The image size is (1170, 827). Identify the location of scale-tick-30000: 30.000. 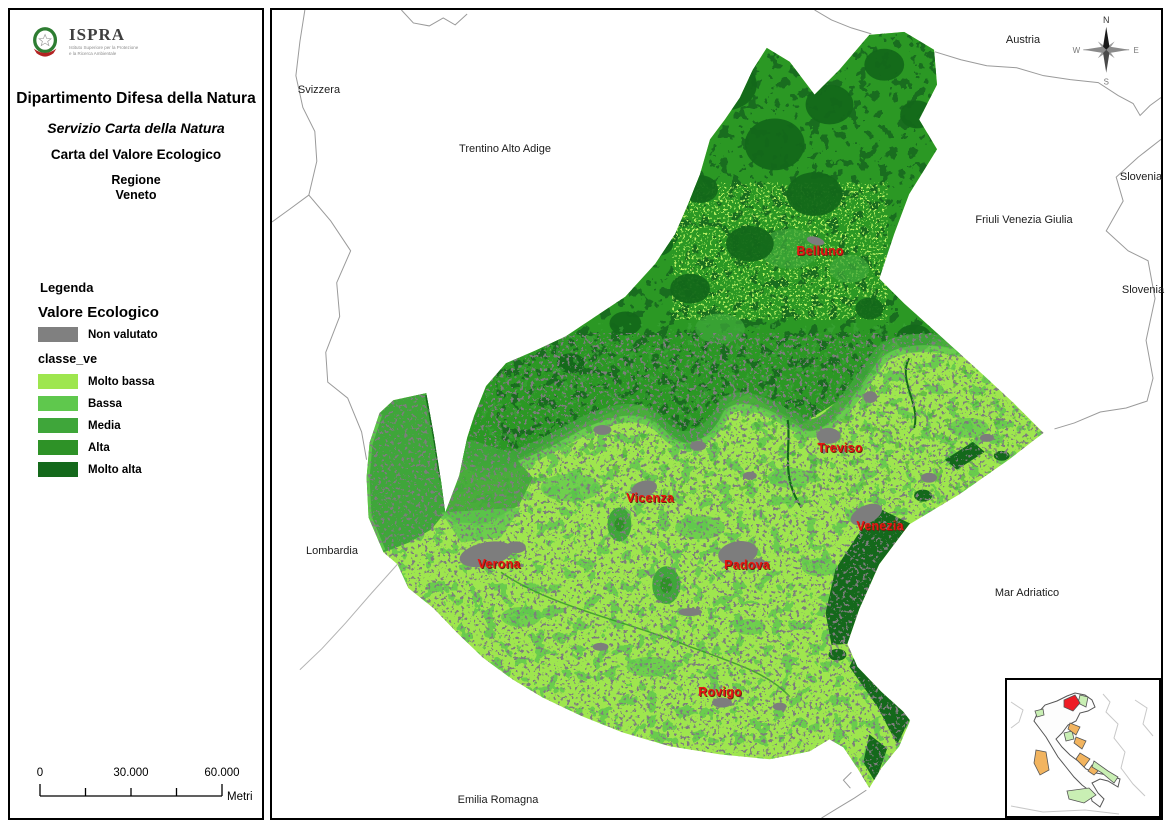
(130, 773).